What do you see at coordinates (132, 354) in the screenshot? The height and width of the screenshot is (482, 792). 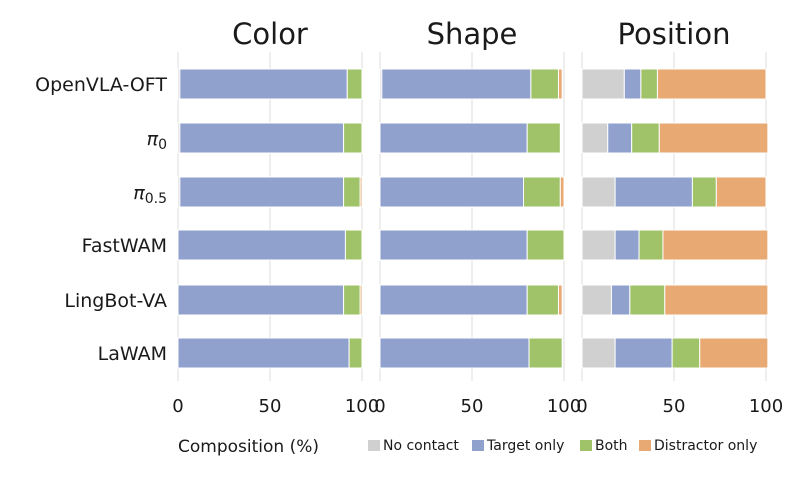 I see `y-tick-label-lawam: LaWAM` at bounding box center [132, 354].